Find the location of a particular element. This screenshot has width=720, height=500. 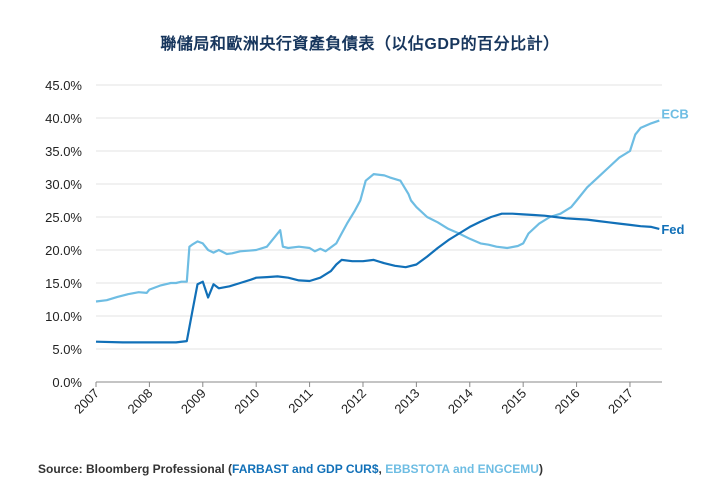

x-tick-label: 2016 is located at coordinates (567, 401).